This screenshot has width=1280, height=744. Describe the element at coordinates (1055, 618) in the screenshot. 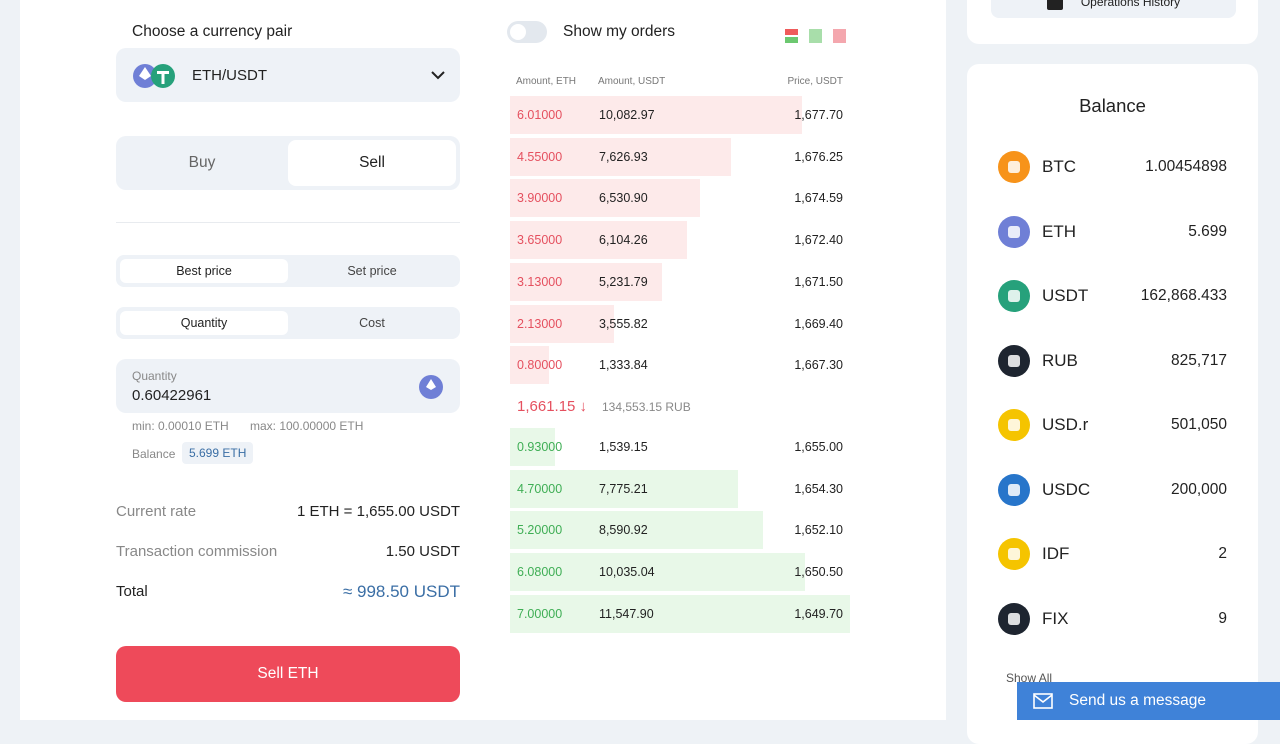

I see `asset-symbol: FIX` at that location.